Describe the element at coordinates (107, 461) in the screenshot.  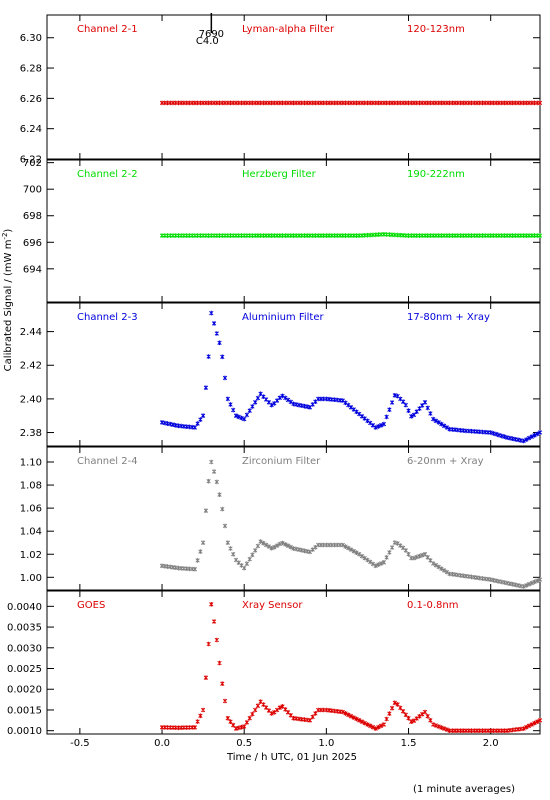
I see `channel-label: Channel 2-4` at that location.